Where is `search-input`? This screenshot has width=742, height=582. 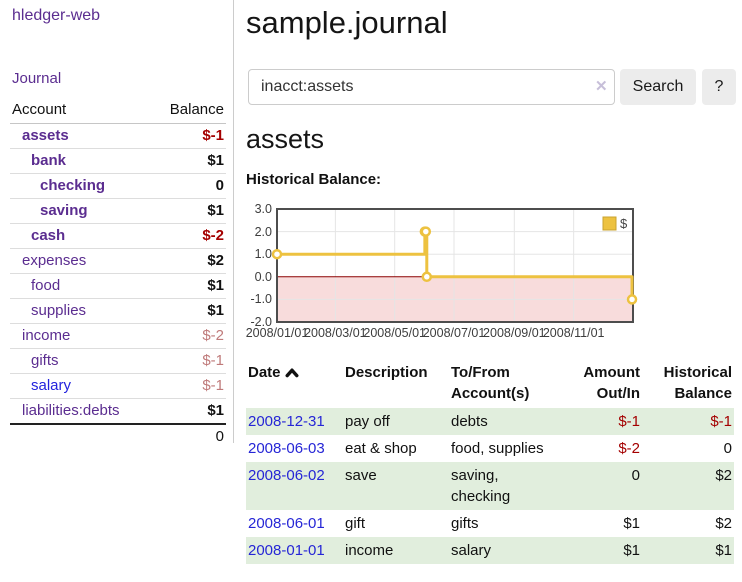 search-input is located at coordinates (431, 87).